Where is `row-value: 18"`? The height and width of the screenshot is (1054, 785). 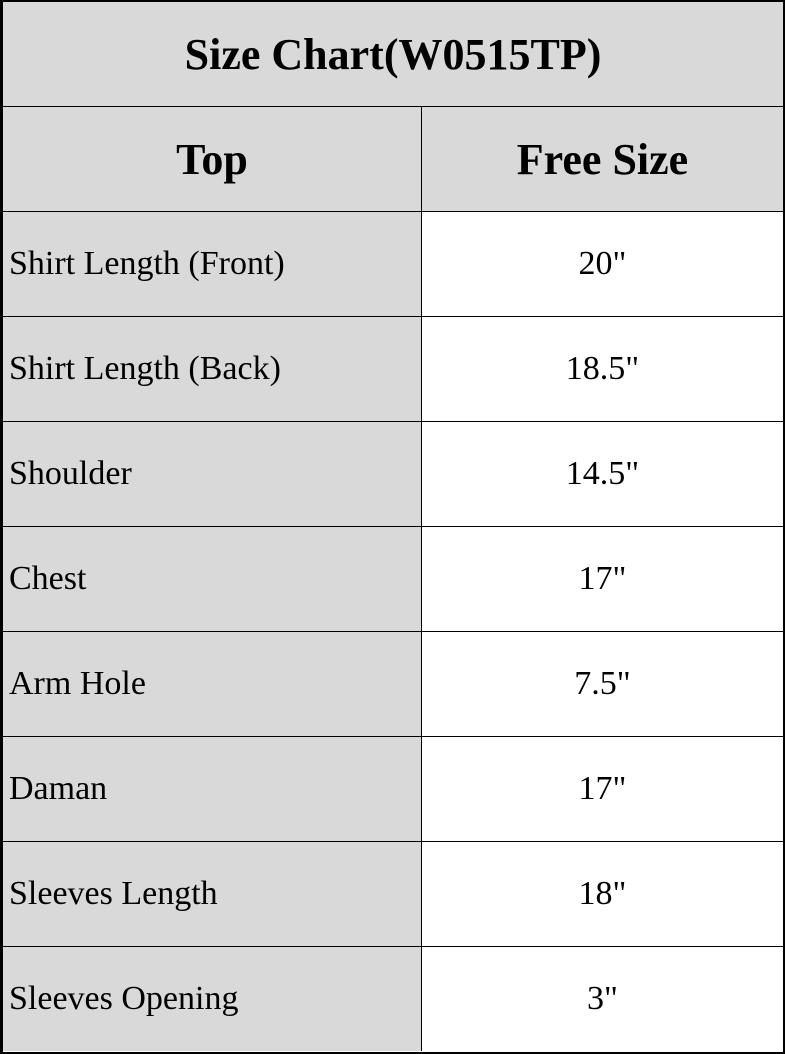 row-value: 18" is located at coordinates (602, 894).